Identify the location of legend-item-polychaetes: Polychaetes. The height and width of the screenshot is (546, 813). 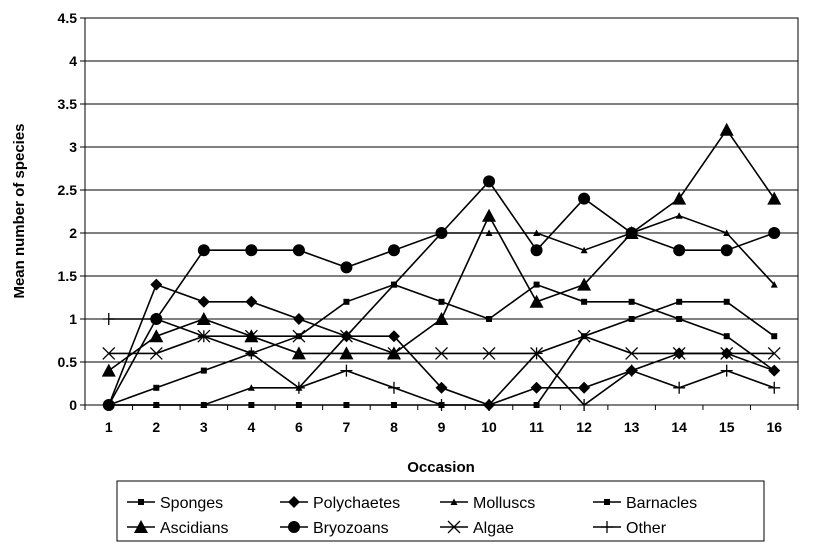
(340, 503).